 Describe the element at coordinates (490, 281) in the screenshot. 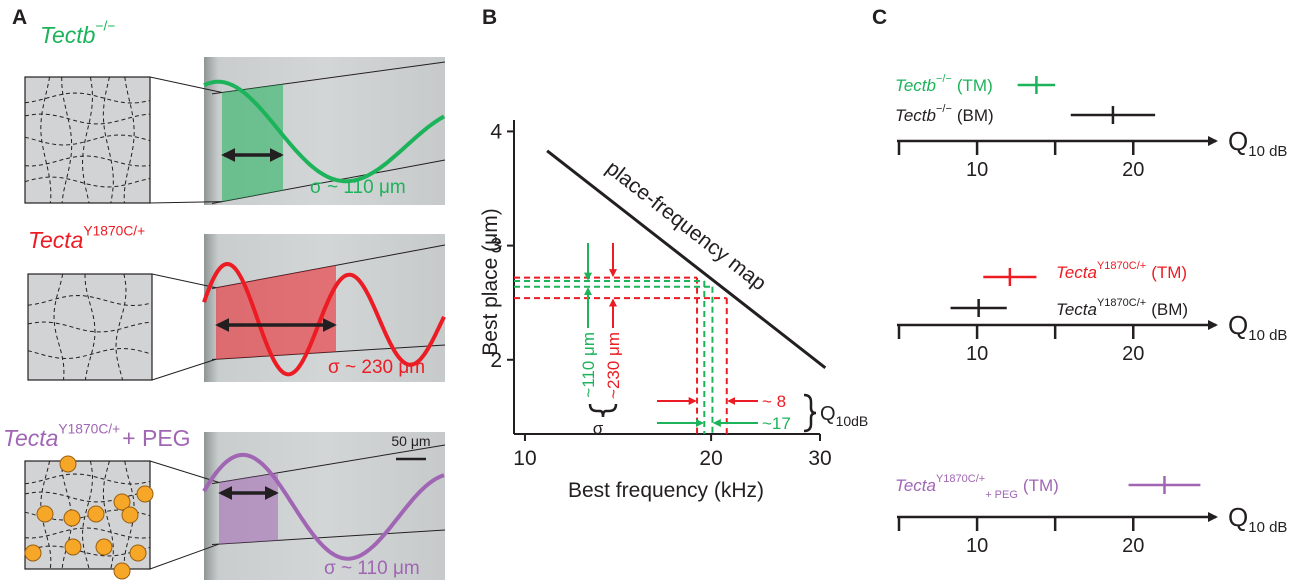

I see `y-axis-title: Best place (μm)` at that location.